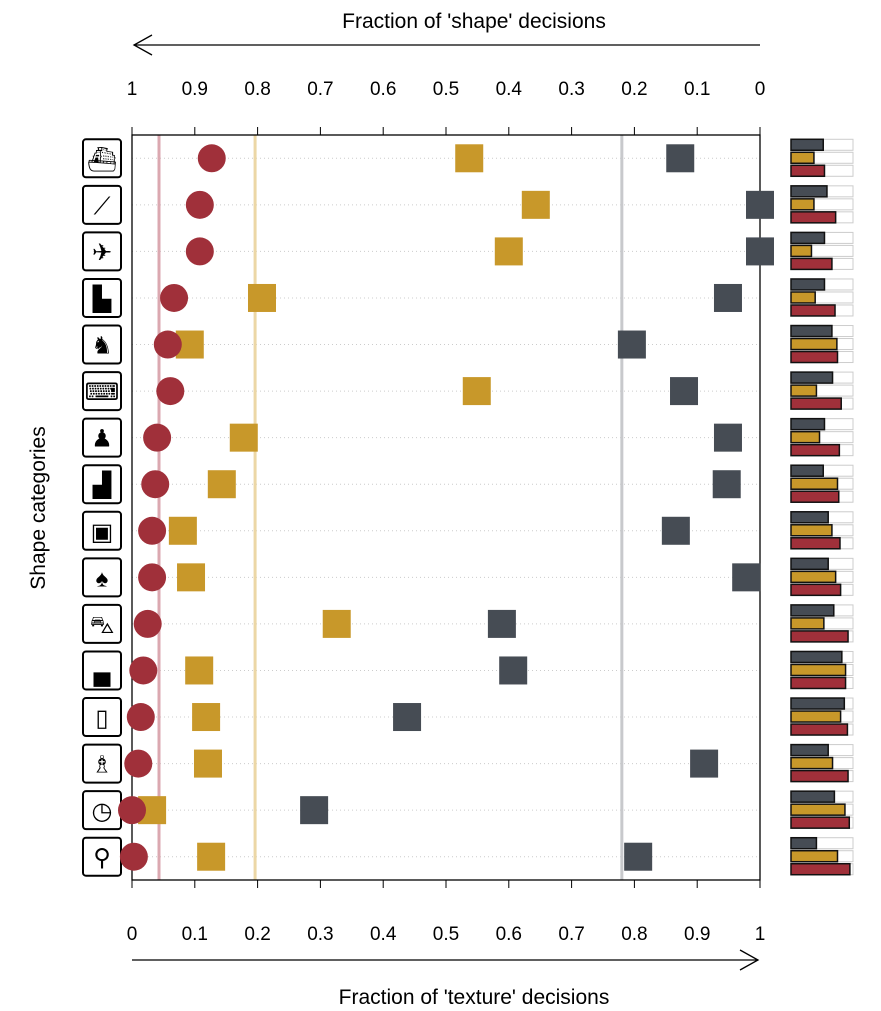 The image size is (881, 1011). Describe the element at coordinates (811, 264) in the screenshot. I see `side-bar-red-airplane` at that location.